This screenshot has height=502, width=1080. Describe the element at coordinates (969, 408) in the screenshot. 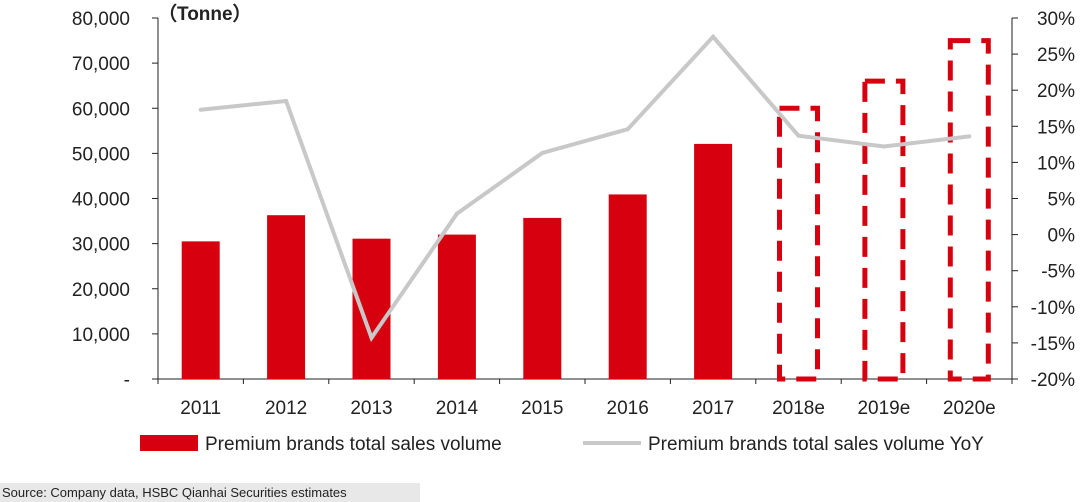

I see `x-axis-tick-label: 2020e` at that location.